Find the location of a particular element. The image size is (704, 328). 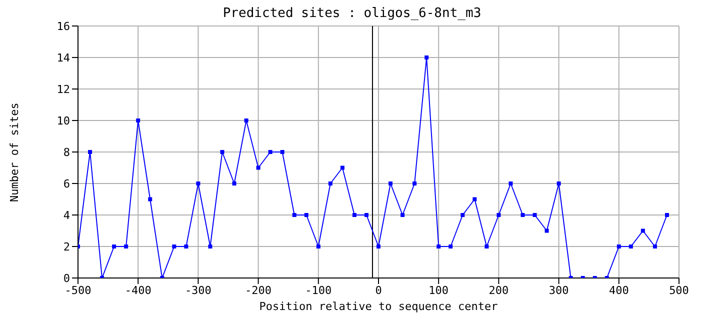

y-tick-label: 2 is located at coordinates (66, 247).